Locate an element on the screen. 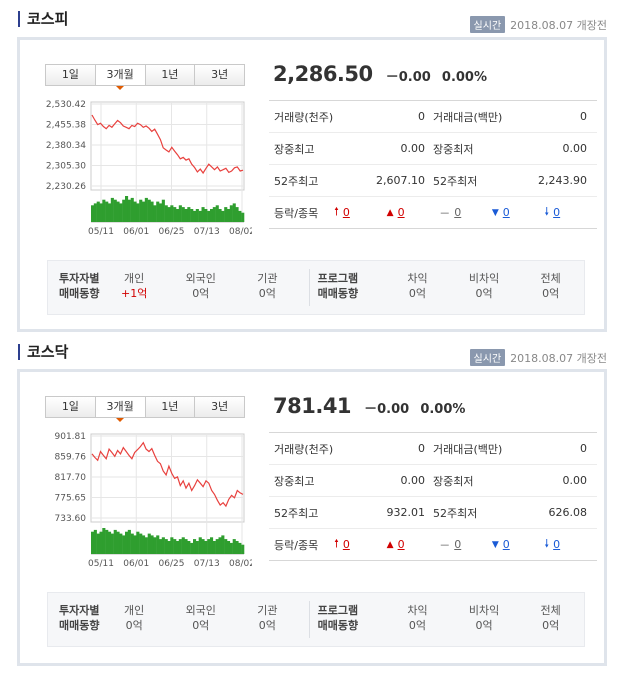 Image resolution: width=619 pixels, height=675 pixels. total-value: 0억 is located at coordinates (551, 293).